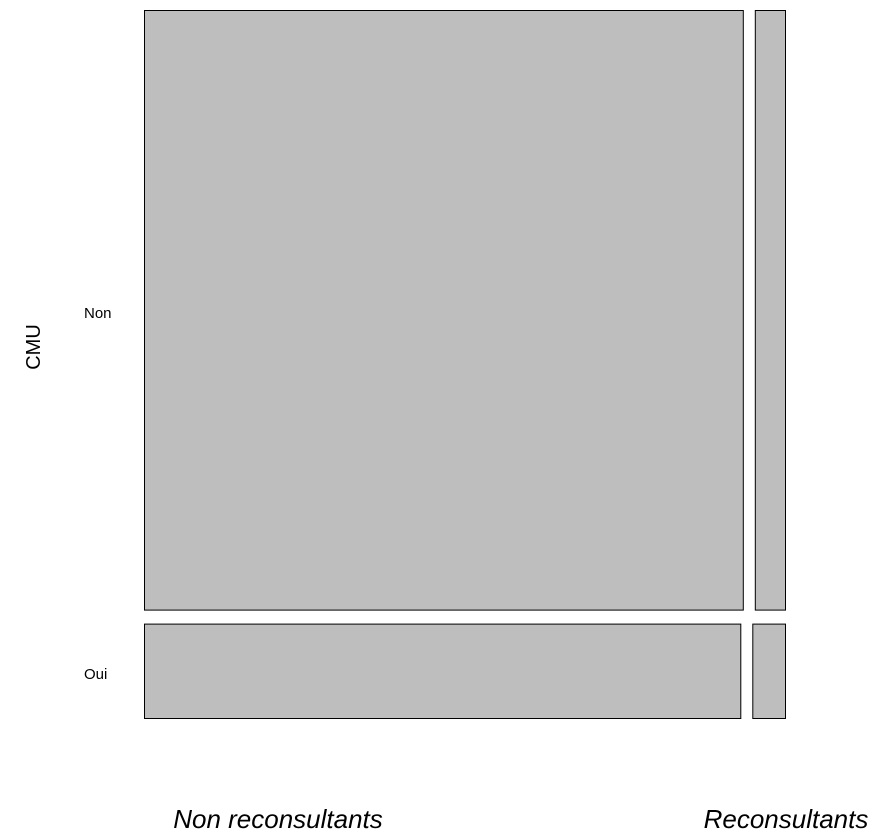 The image size is (889, 834). Describe the element at coordinates (34, 347) in the screenshot. I see `y-axis-label: CMU` at that location.